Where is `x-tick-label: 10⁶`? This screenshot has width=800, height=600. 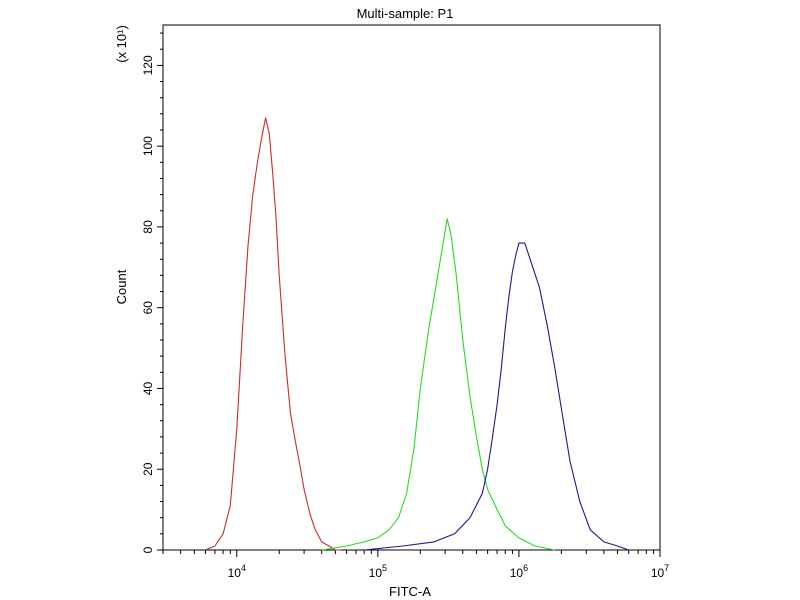
x-tick-label: 10⁶ is located at coordinates (519, 571).